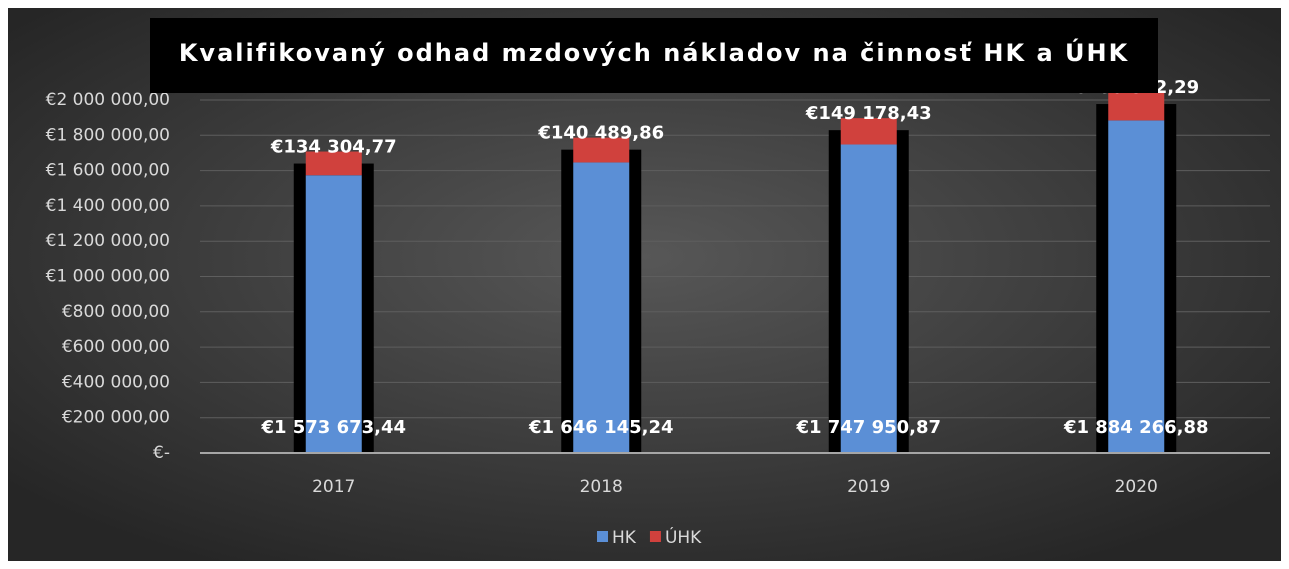 The height and width of the screenshot is (569, 1289). I want to click on y-tick-label: €1 400 000,00, so click(108, 206).